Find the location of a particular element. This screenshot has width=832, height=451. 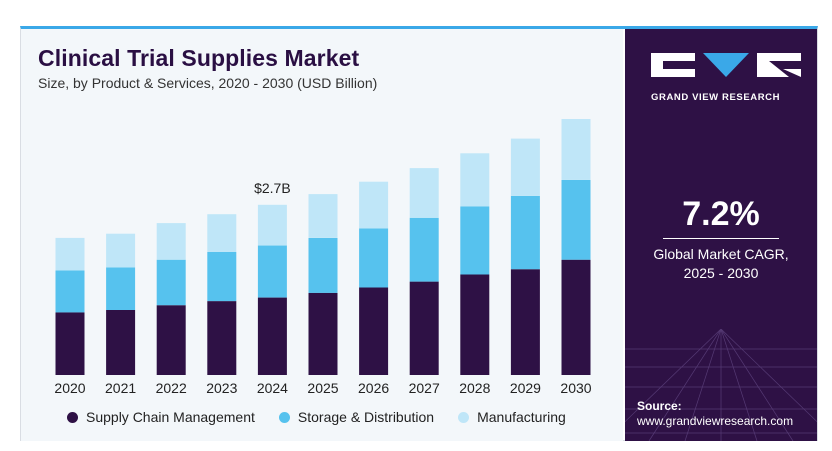

bar-segment-manufacturing-2028 is located at coordinates (475, 180).